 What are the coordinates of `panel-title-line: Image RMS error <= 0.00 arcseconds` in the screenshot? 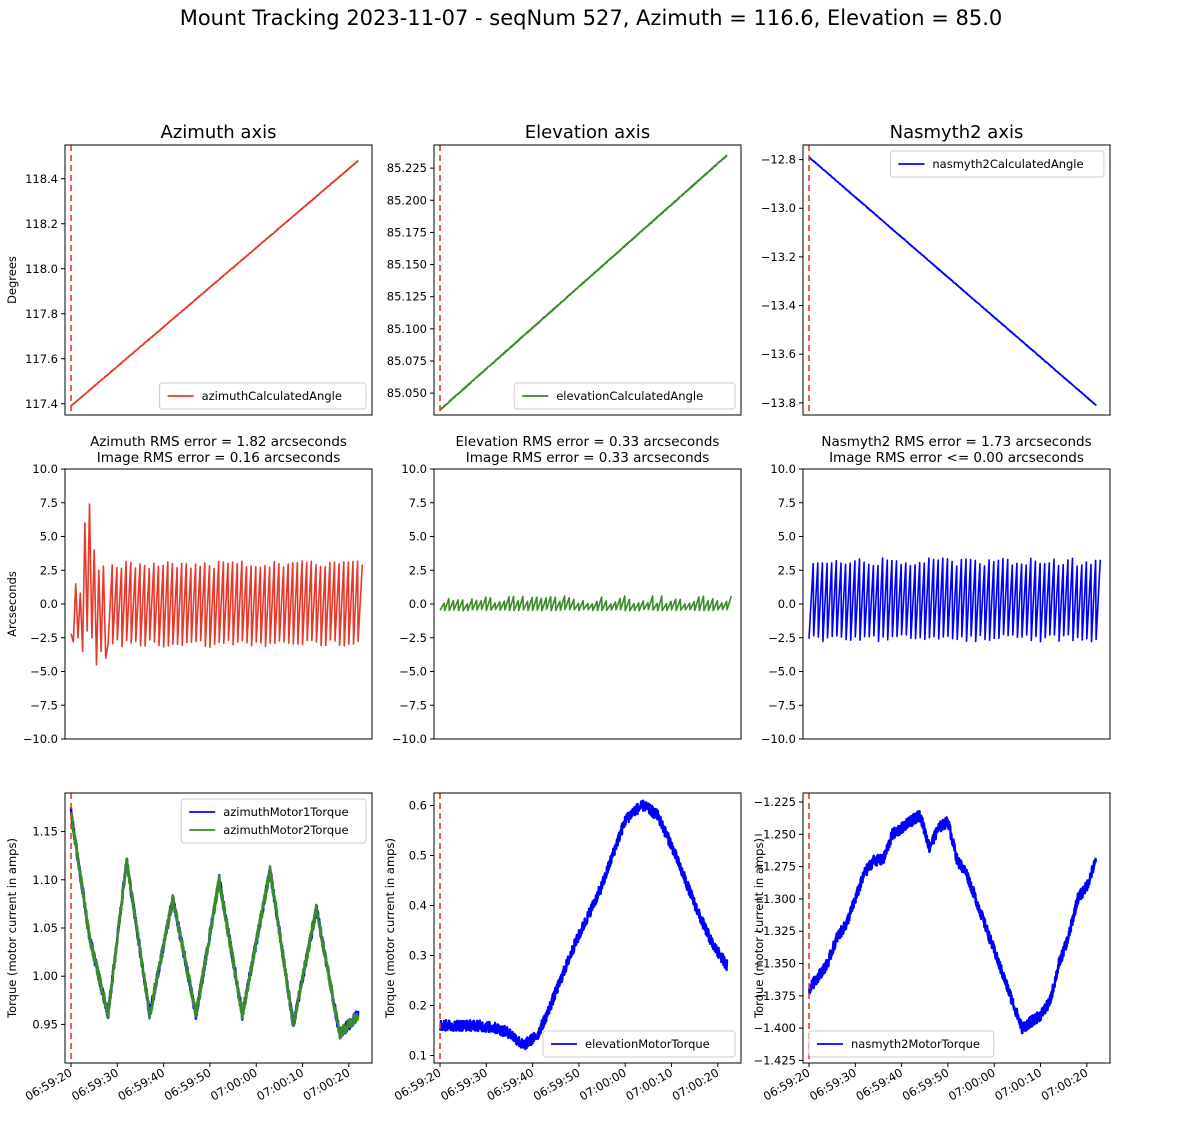 It's located at (956, 458).